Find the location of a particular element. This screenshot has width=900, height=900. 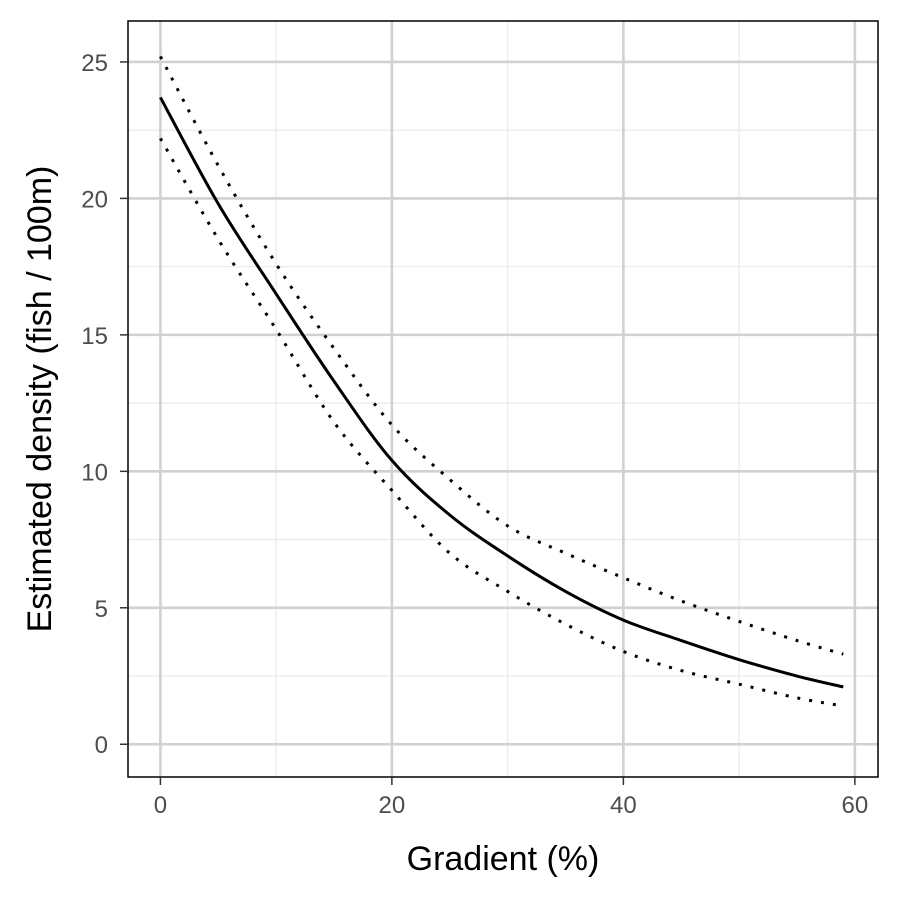

y-tick-label: 15 is located at coordinates (94, 336).